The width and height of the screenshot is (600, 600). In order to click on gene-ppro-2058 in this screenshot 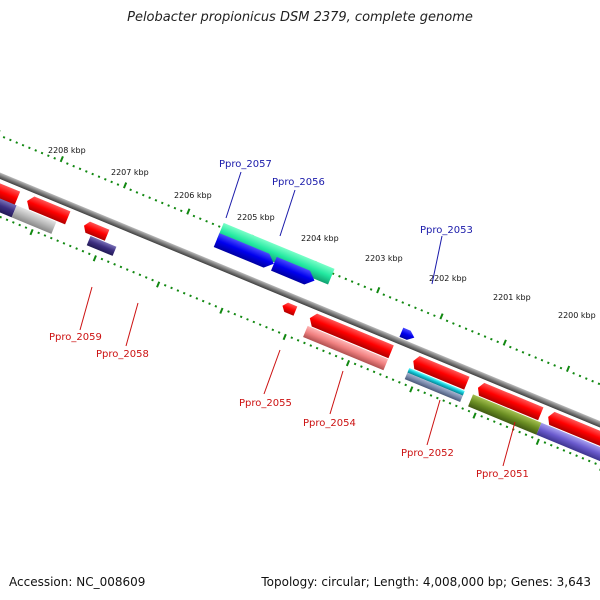, I will do `click(101, 245)`.